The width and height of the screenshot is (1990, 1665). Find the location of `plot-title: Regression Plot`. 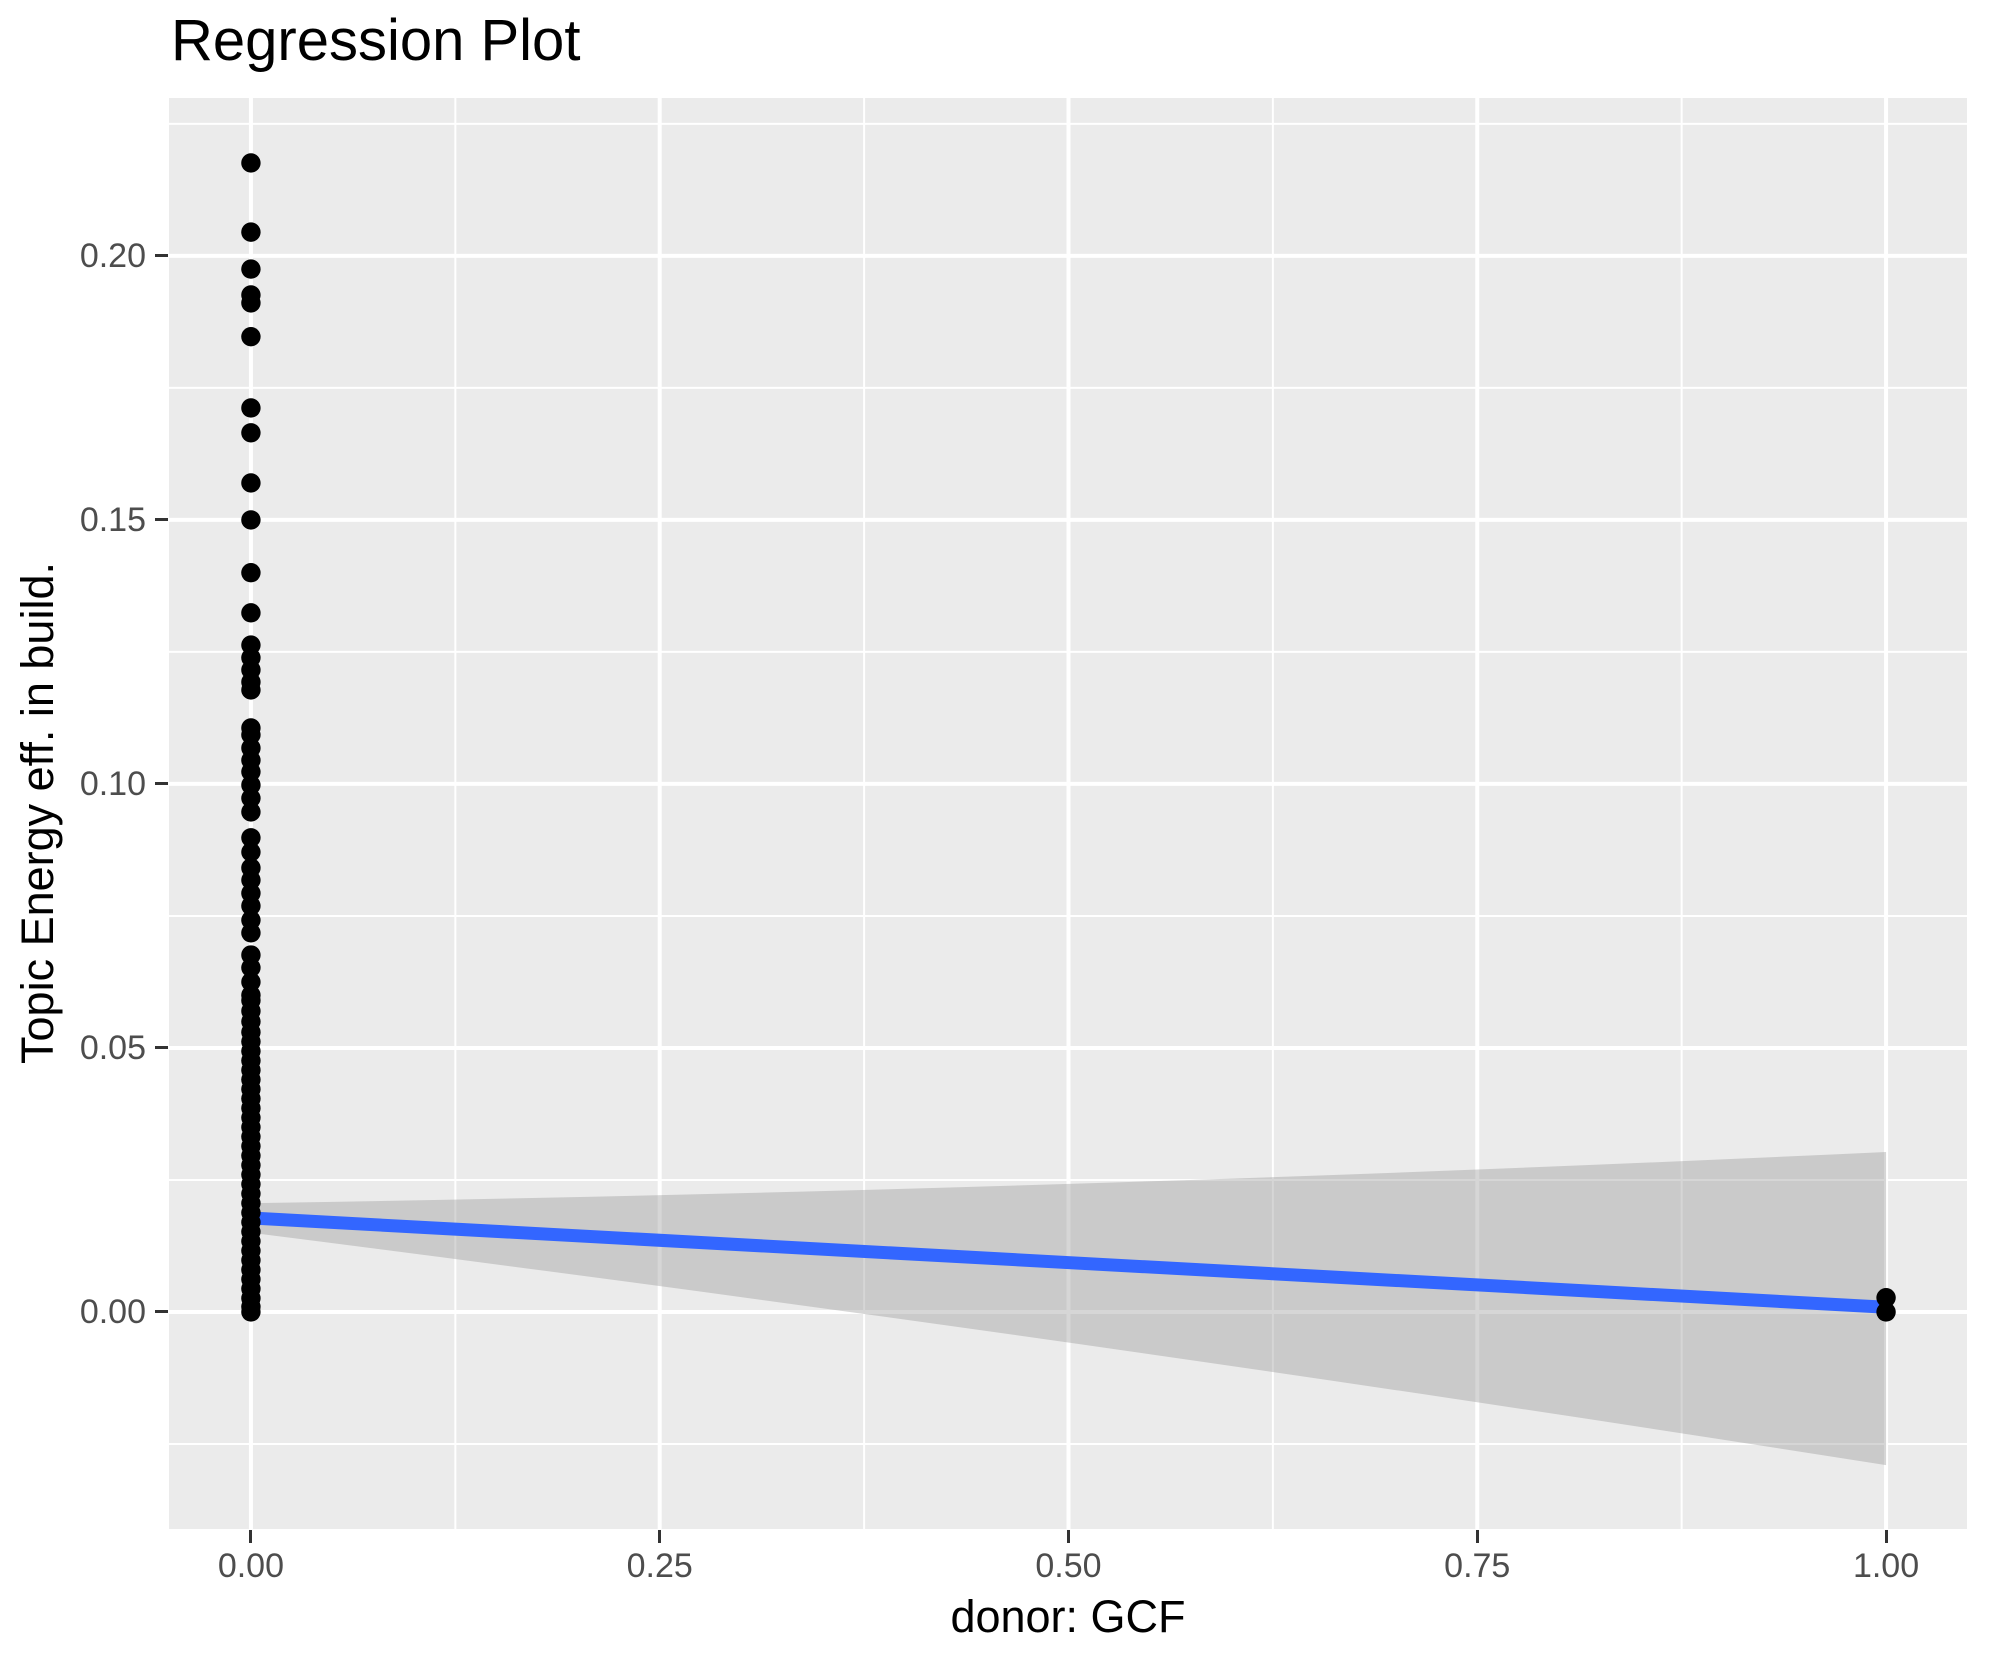

plot-title: Regression Plot is located at coordinates (376, 40).